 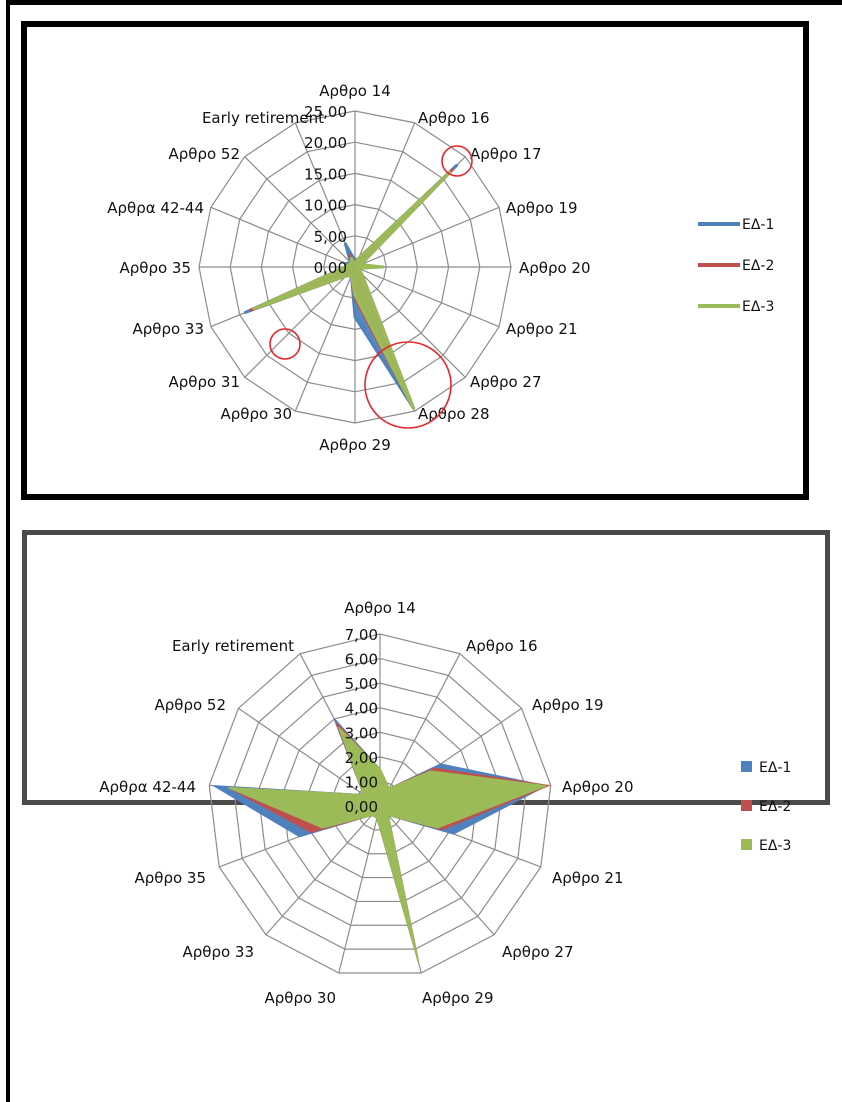 I want to click on tick-label: 4,00, so click(x=361, y=709).